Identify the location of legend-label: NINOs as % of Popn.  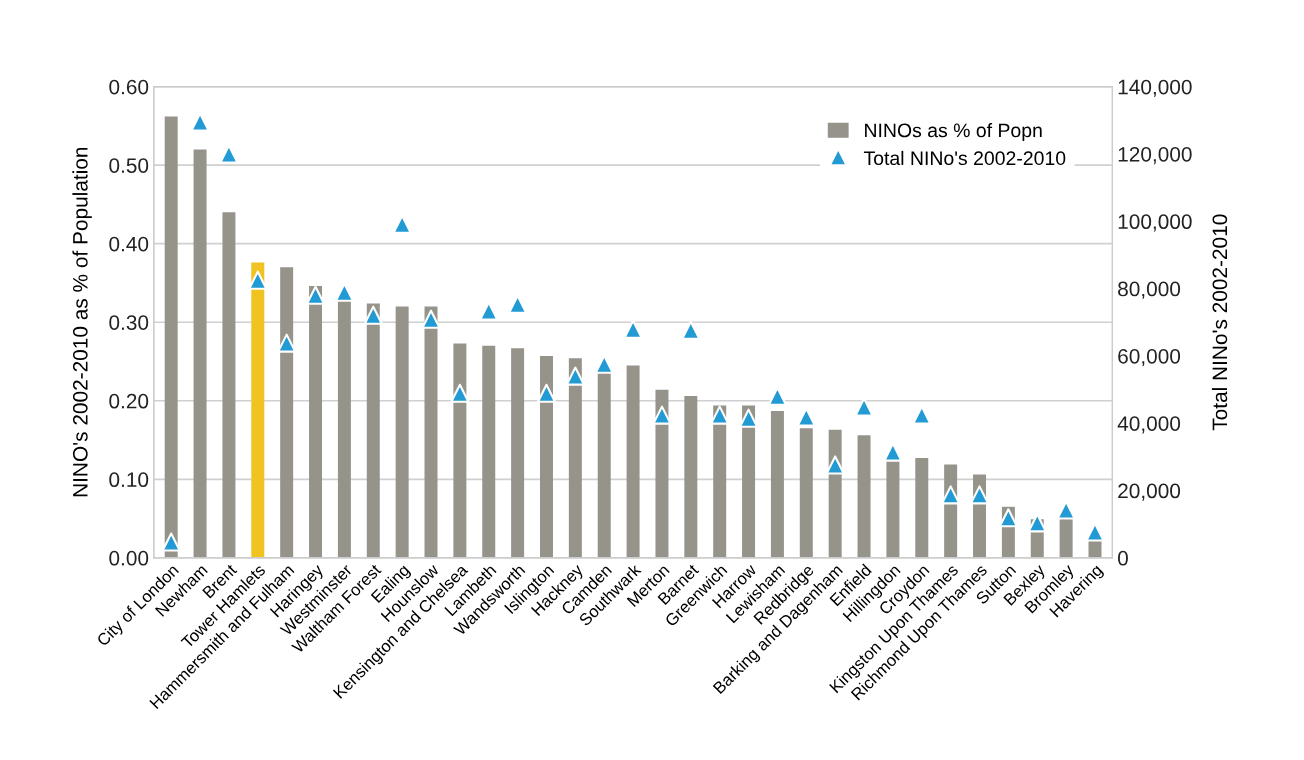
(953, 132).